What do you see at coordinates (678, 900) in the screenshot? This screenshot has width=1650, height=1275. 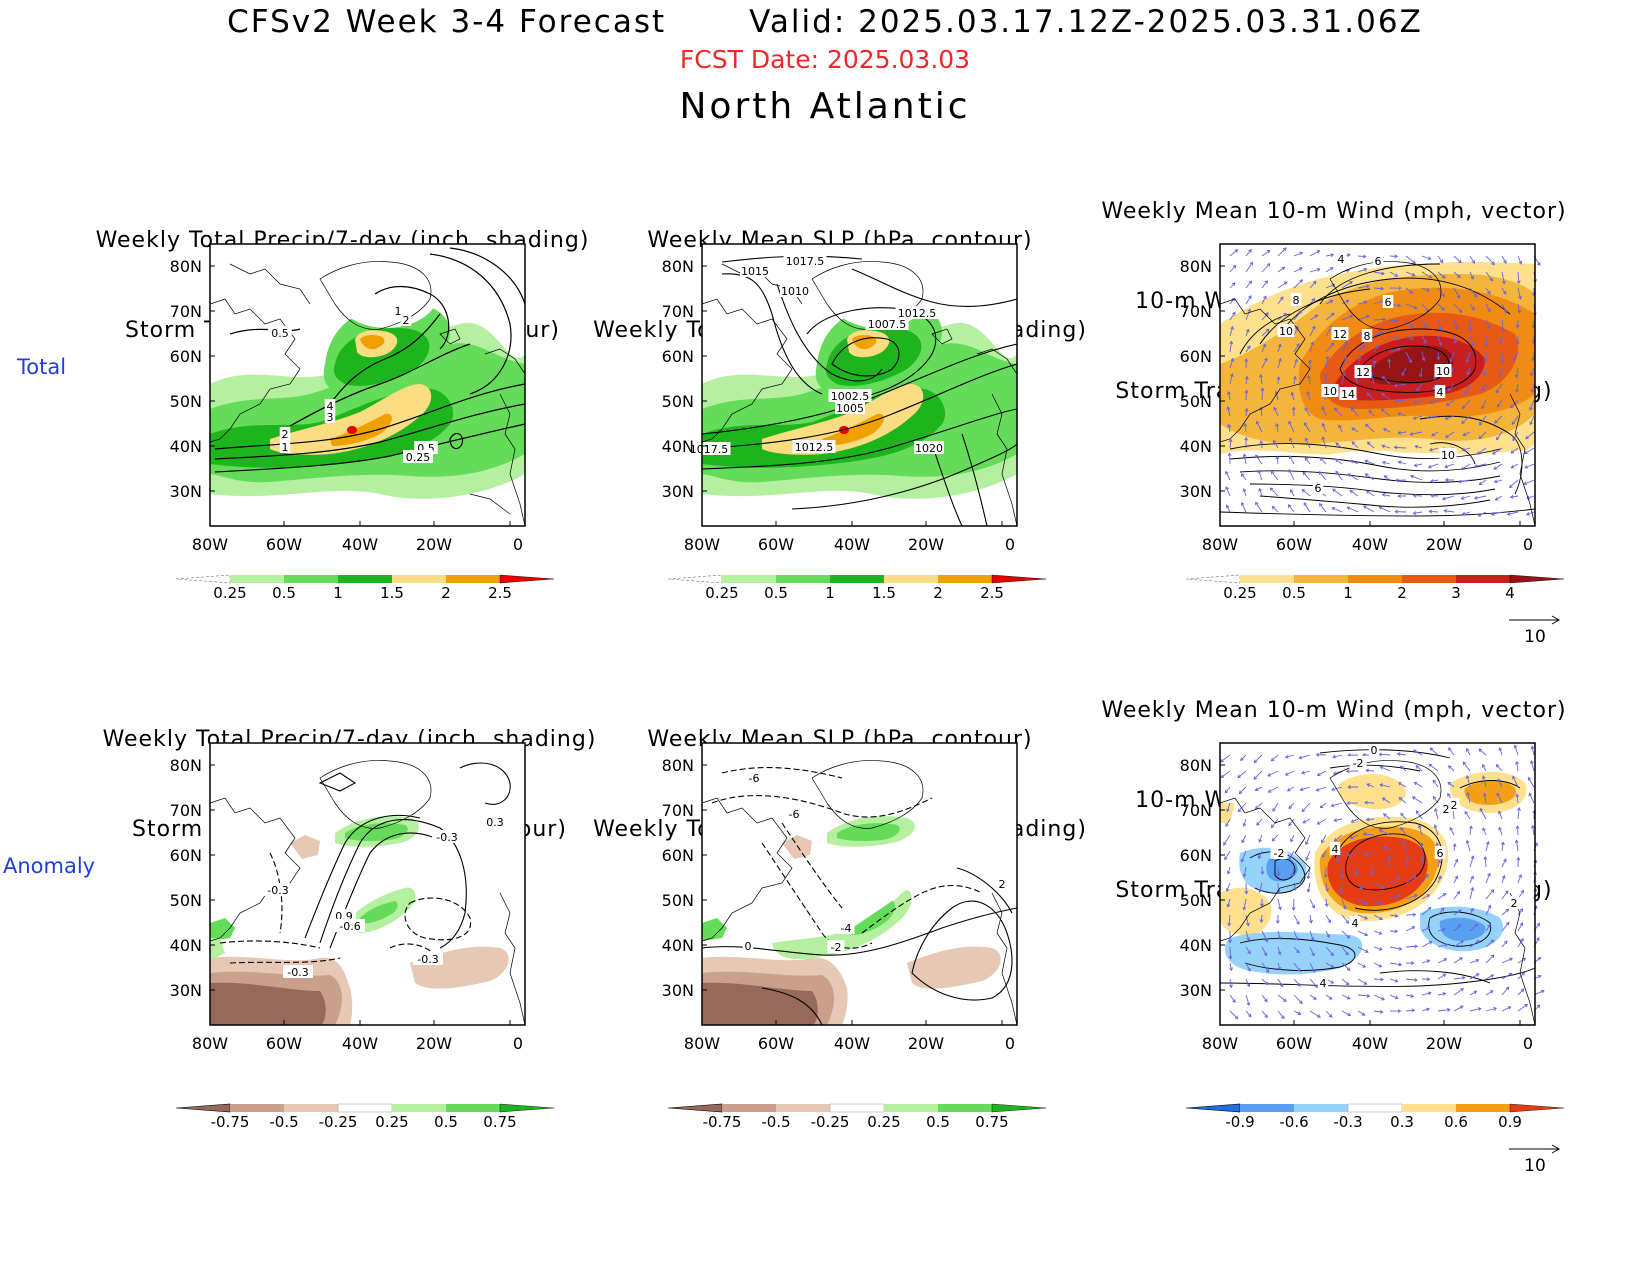 I see `lat-label: 50N` at bounding box center [678, 900].